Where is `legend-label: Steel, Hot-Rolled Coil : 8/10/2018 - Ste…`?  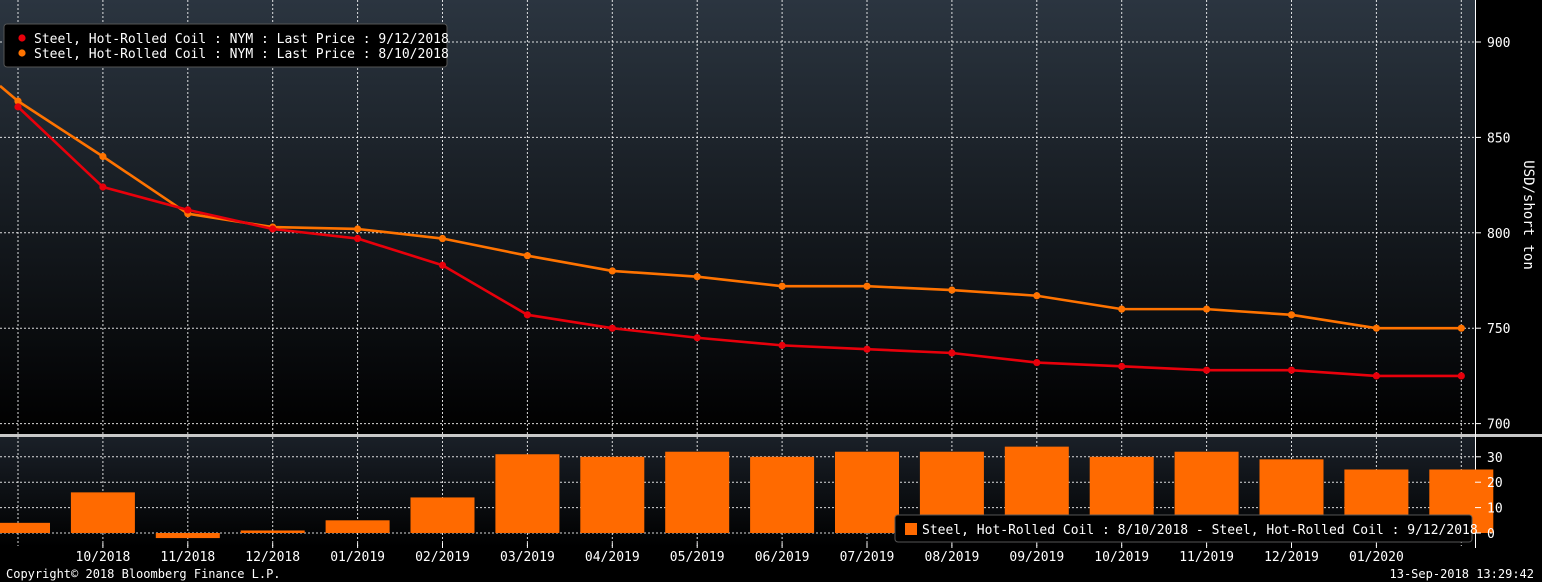 legend-label: Steel, Hot-Rolled Coil : 8/10/2018 - Ste… is located at coordinates (1200, 530).